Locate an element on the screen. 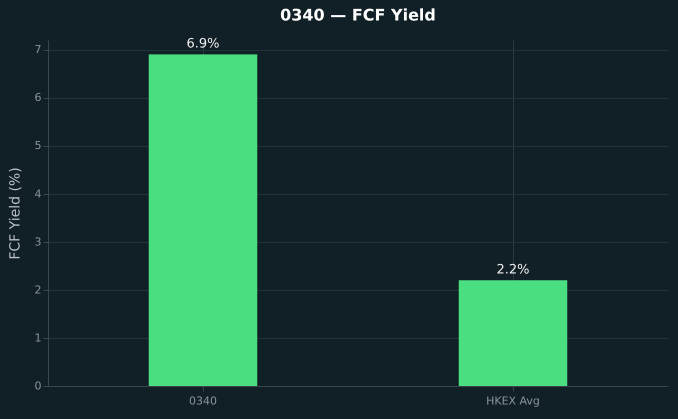 The height and width of the screenshot is (419, 678). data-label: 6.9% is located at coordinates (203, 44).